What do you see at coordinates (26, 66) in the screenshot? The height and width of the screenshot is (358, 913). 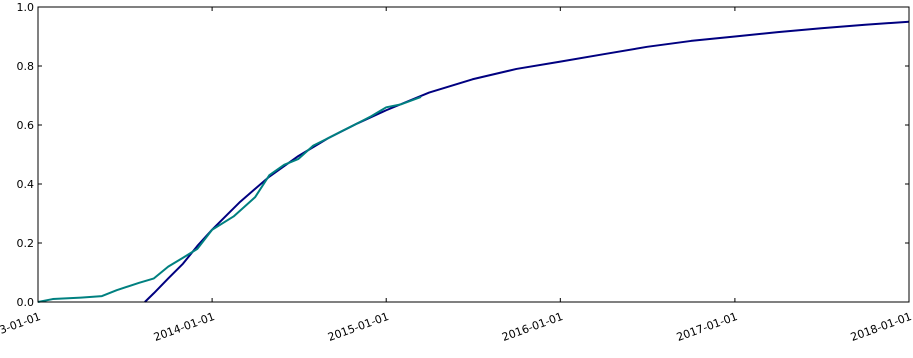 I see `y-tick-label: 0.8` at bounding box center [26, 66].